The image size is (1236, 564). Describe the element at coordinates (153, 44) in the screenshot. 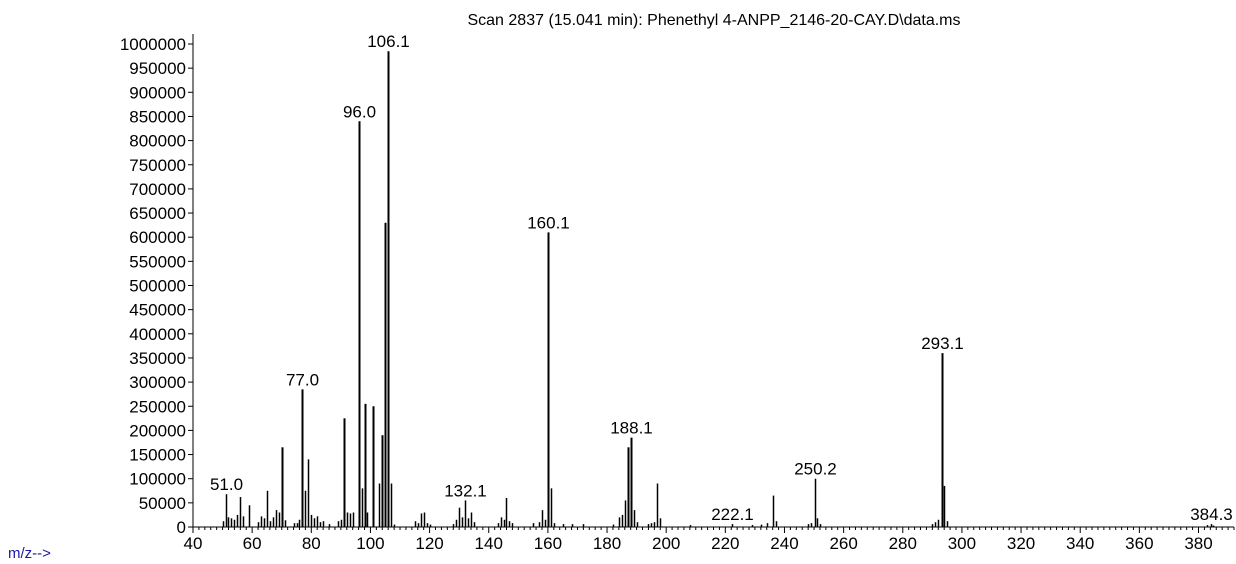

I see `y-tick-label: 1000000` at that location.